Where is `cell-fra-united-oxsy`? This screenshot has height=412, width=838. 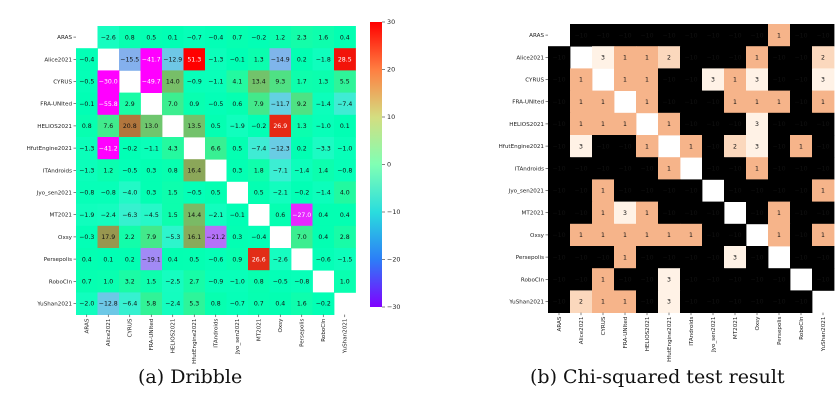
cell-fra-united-oxsy is located at coordinates (757, 102).